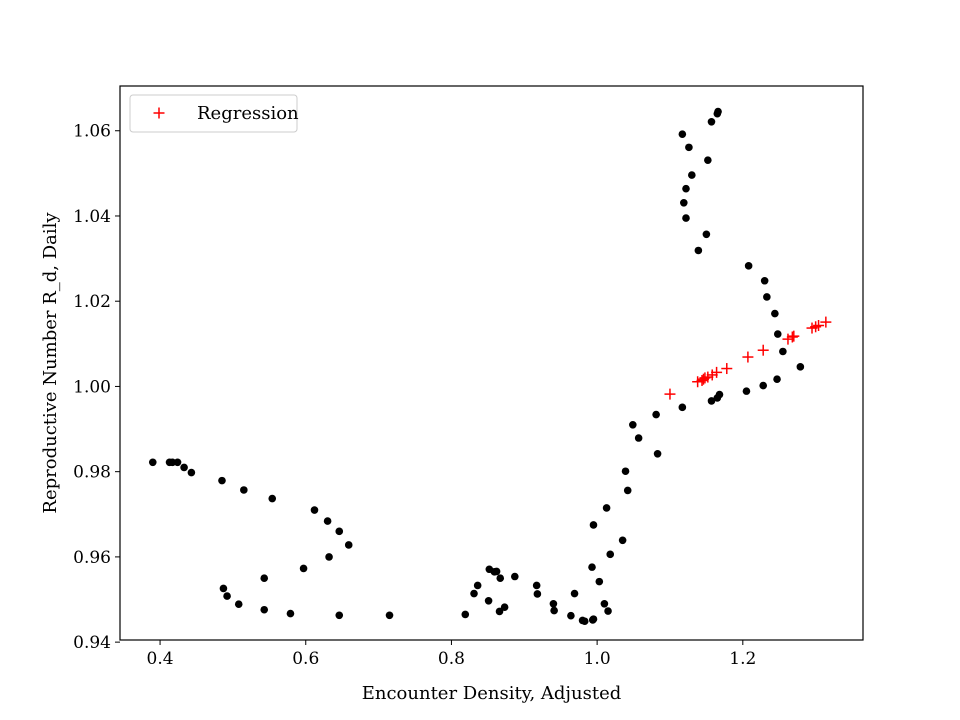  Describe the element at coordinates (50, 363) in the screenshot. I see `y-axis-label: Reproductive Number R_d, Daily` at that location.